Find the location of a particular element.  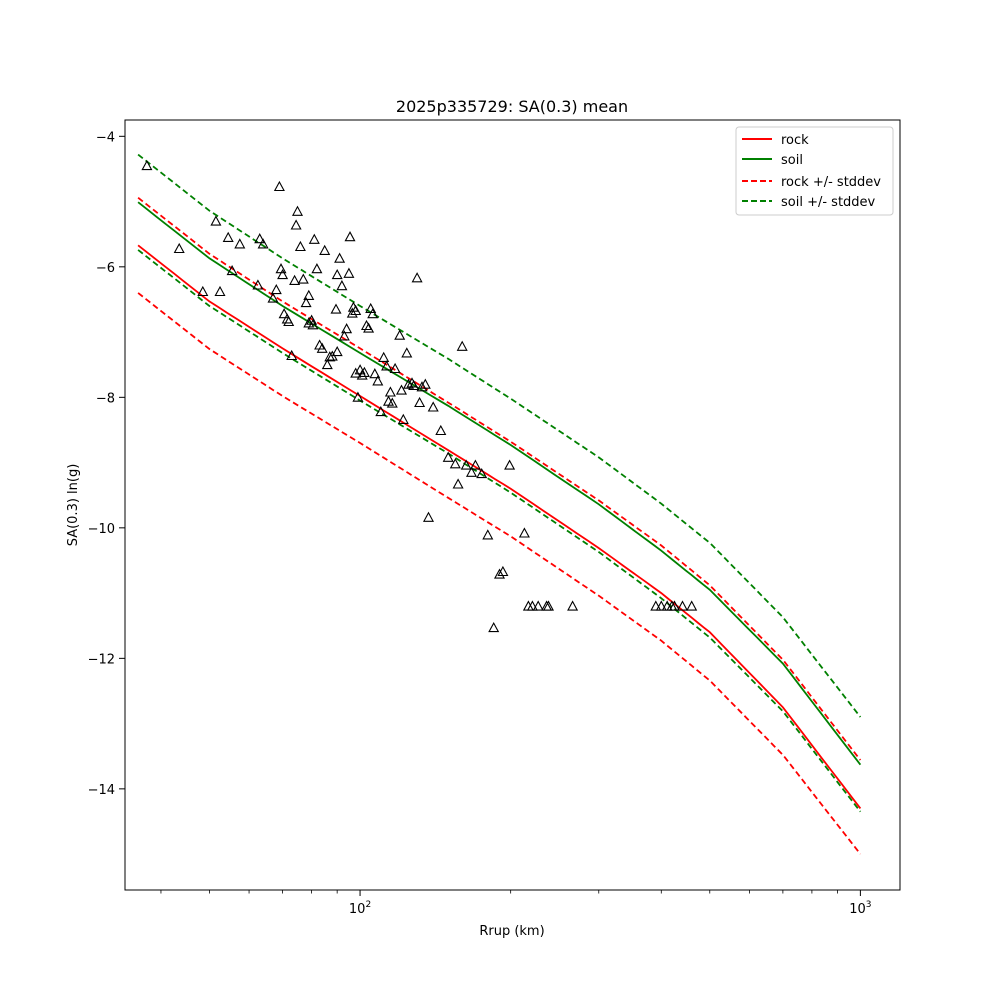

y-tick-label: −14 is located at coordinates (101, 790).